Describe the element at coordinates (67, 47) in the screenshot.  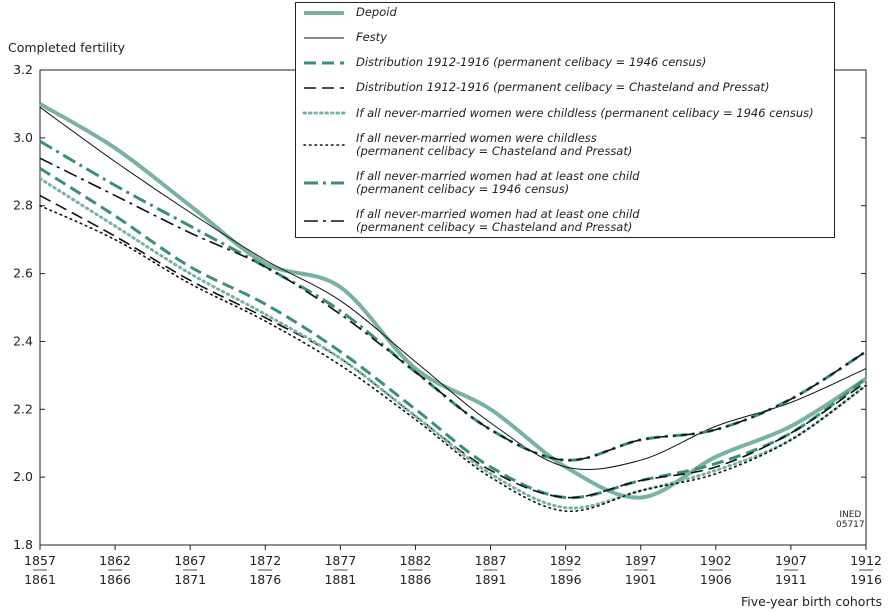
I see `y-axis-label: Completed fertility` at that location.